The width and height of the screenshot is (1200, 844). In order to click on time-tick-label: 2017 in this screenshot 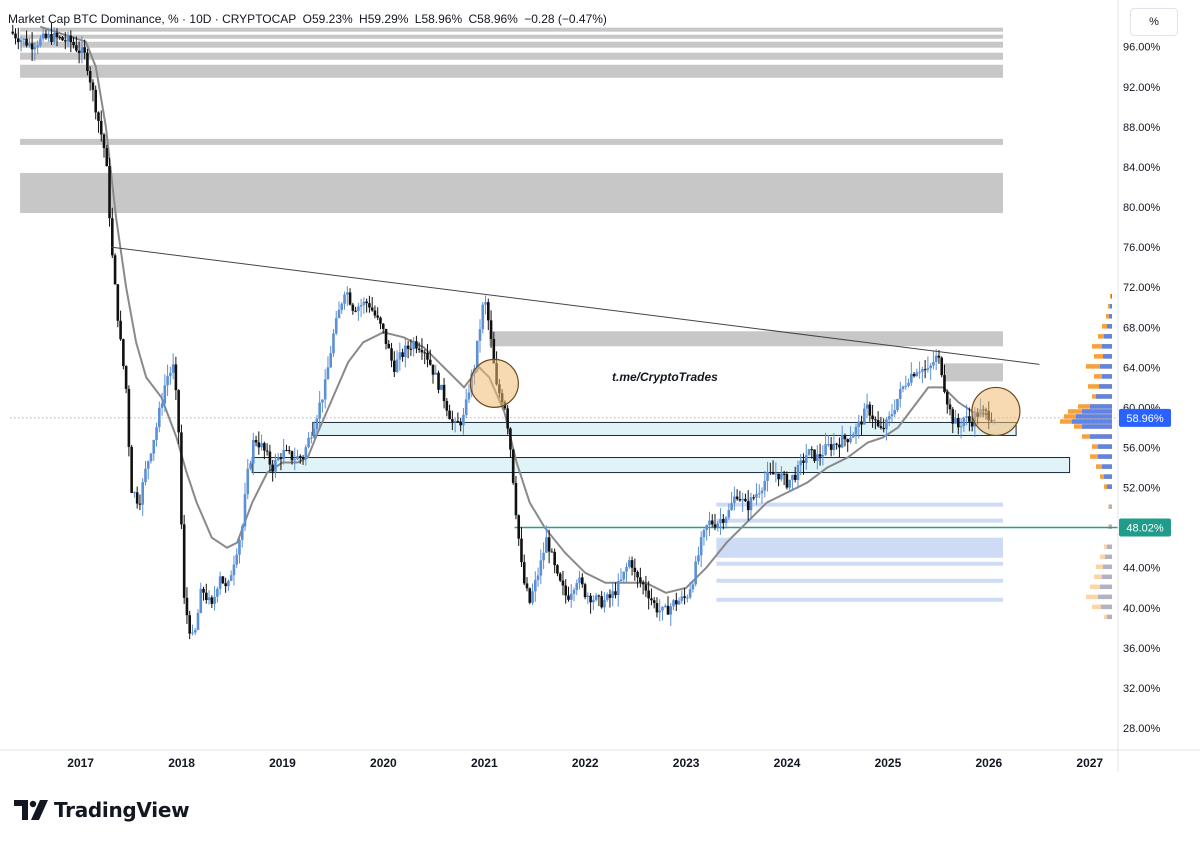, I will do `click(80, 763)`.